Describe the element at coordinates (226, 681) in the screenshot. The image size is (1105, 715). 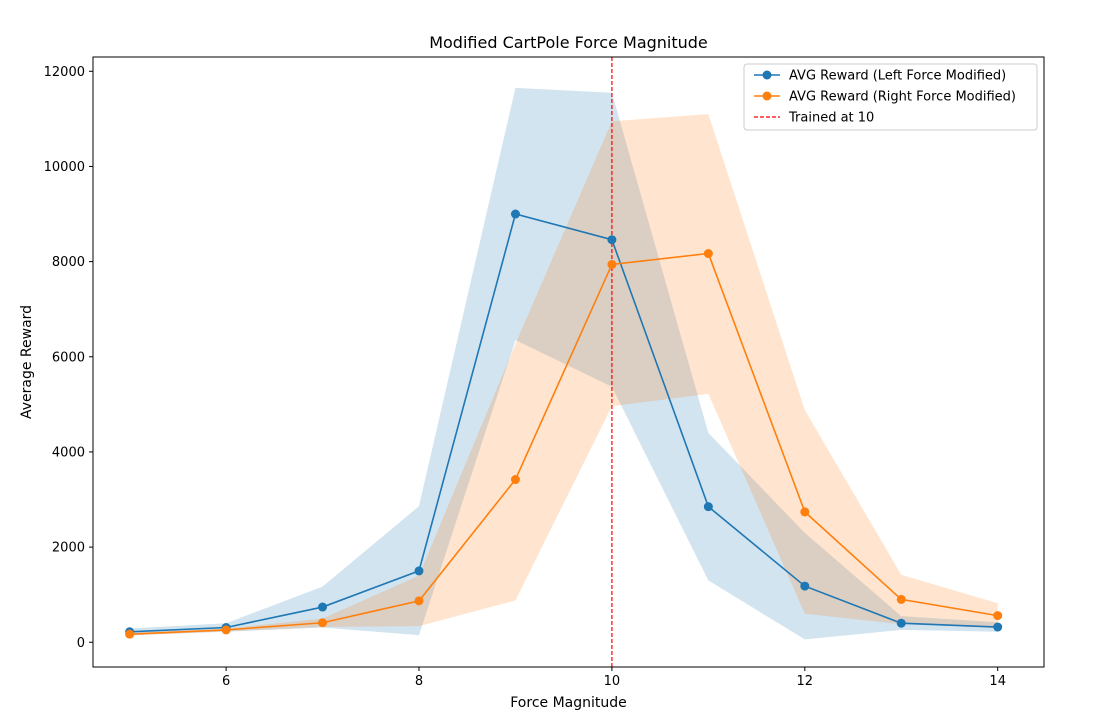
I see `x-tick-label: 6` at that location.